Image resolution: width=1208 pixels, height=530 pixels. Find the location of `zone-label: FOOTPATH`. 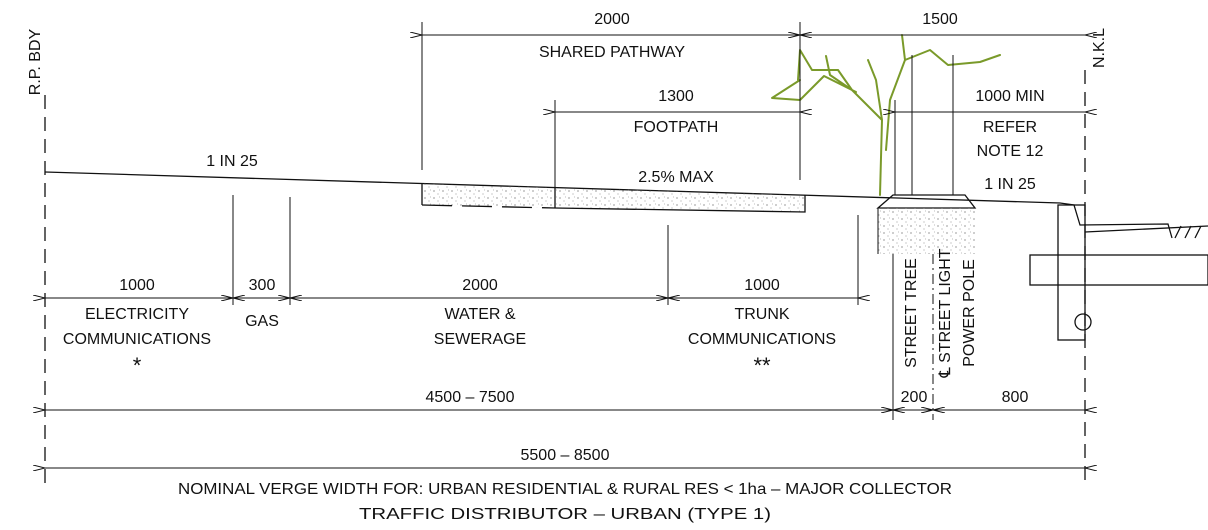

zone-label: FOOTPATH is located at coordinates (676, 127).